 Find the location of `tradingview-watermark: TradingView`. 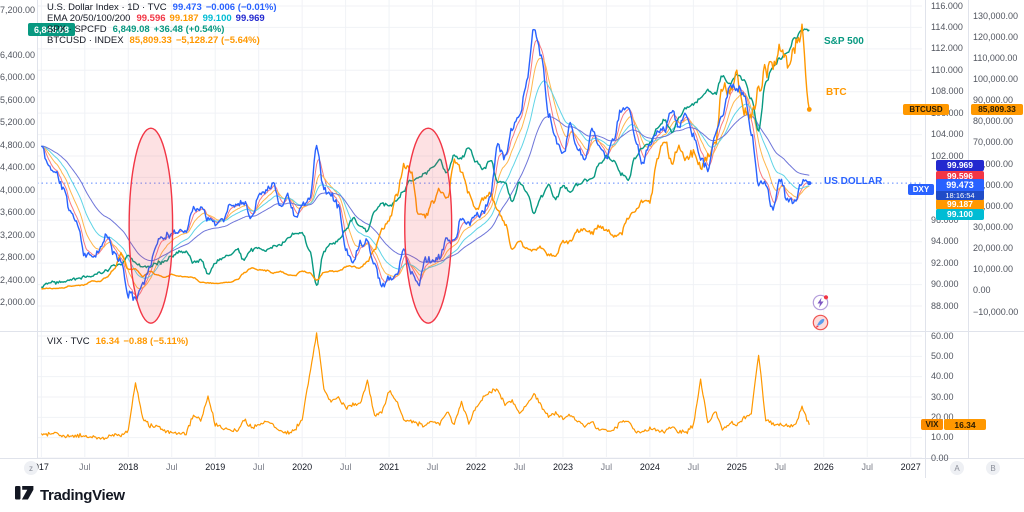

tradingview-watermark: TradingView is located at coordinates (69, 495).